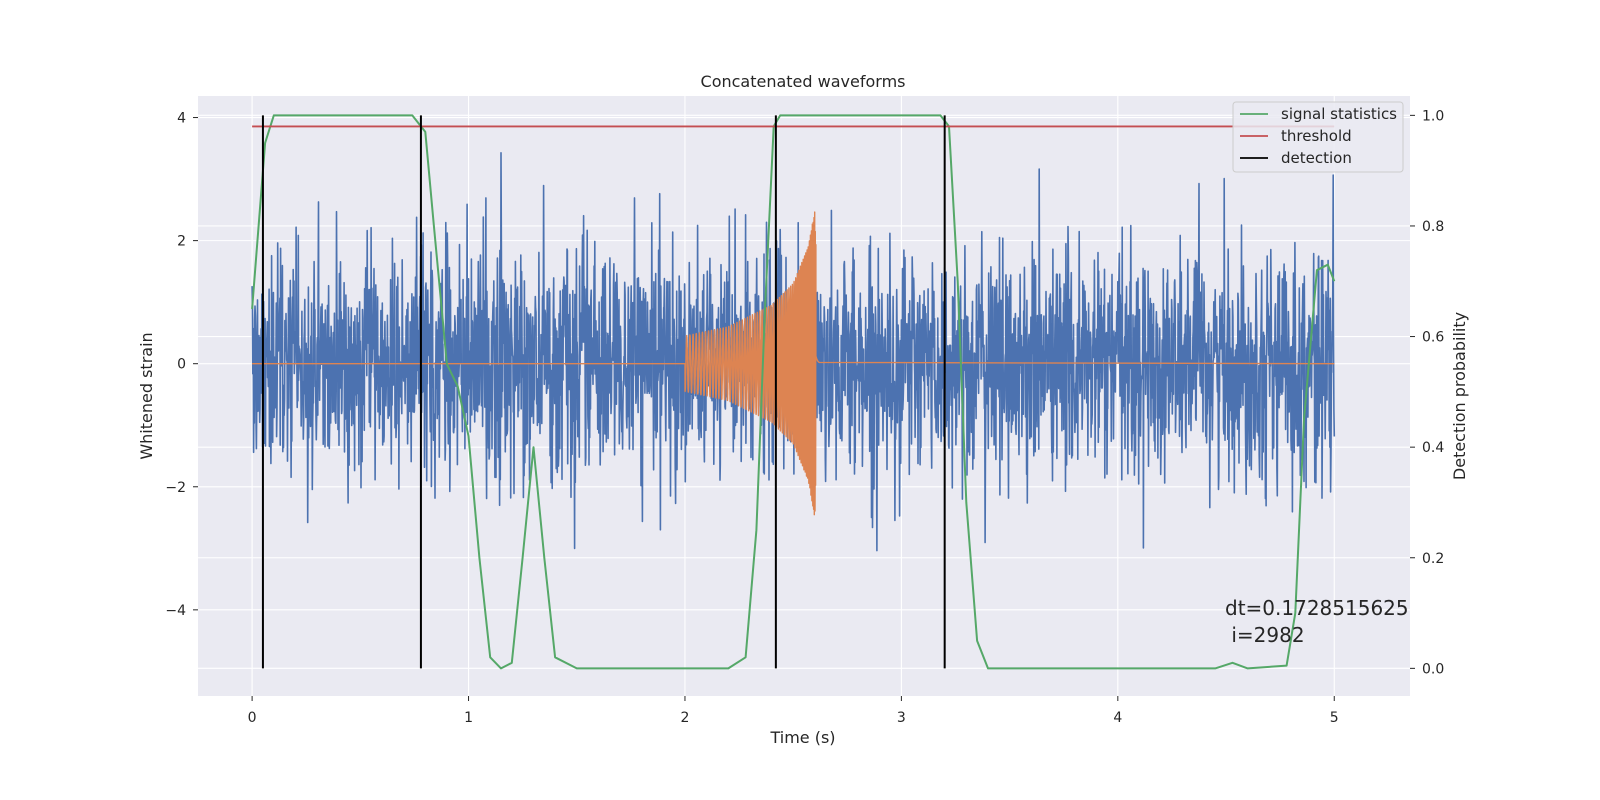 Image resolution: width=1600 pixels, height=800 pixels. Describe the element at coordinates (1265, 635) in the screenshot. I see `annotation-index: i=2982` at that location.